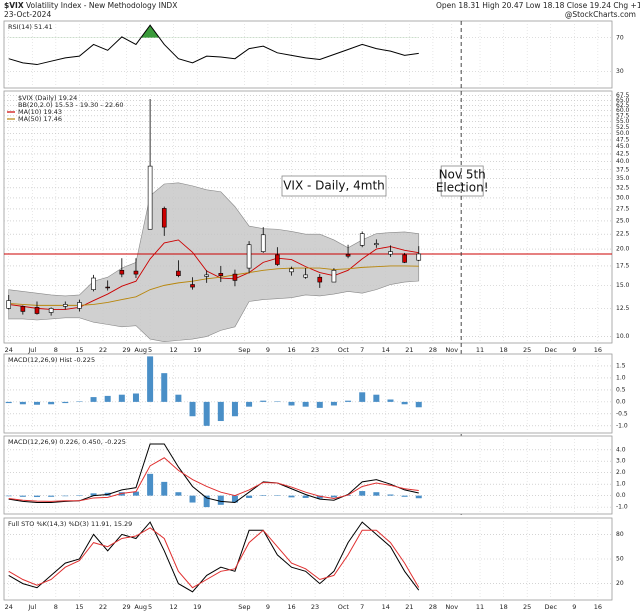 This screenshot has height=614, width=640. What do you see at coordinates (623, 146) in the screenshot?
I see `y-tick-label: 45.0` at bounding box center [623, 146].